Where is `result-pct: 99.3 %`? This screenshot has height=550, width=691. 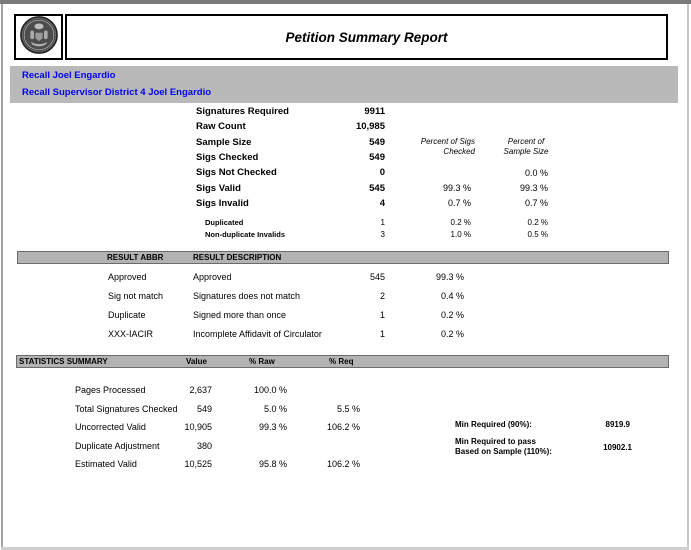
result-pct: 99.3 % is located at coordinates (449, 277).